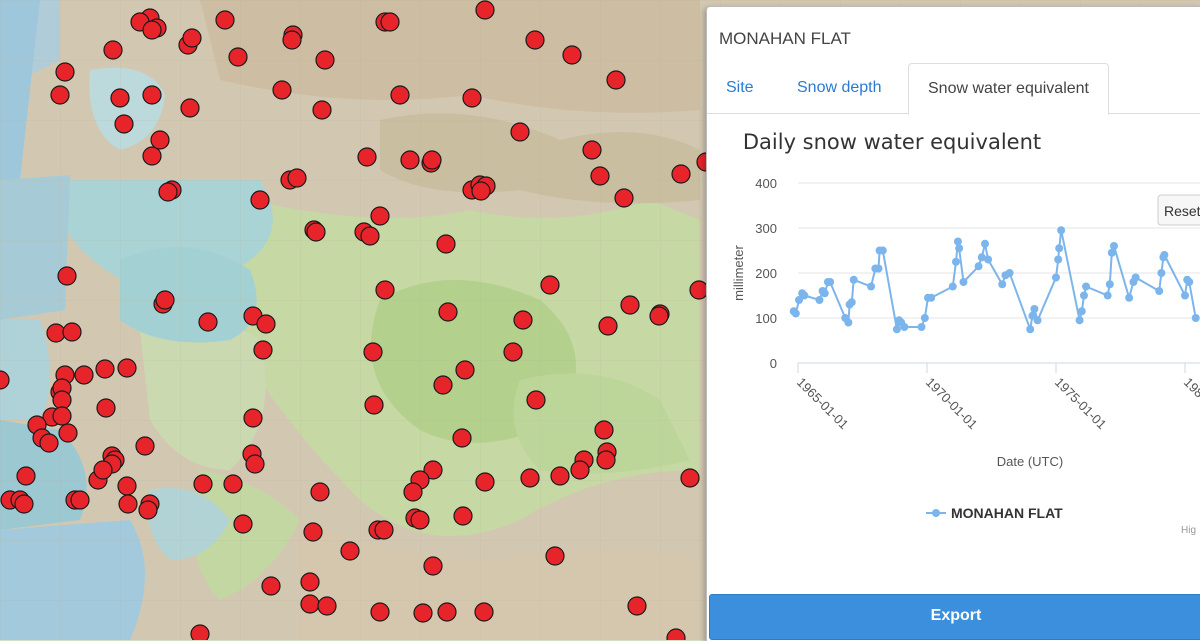 The image size is (1200, 641). Describe the element at coordinates (1008, 89) in the screenshot. I see `tab-snow-water-equivalent: Snow water equivalent` at that location.